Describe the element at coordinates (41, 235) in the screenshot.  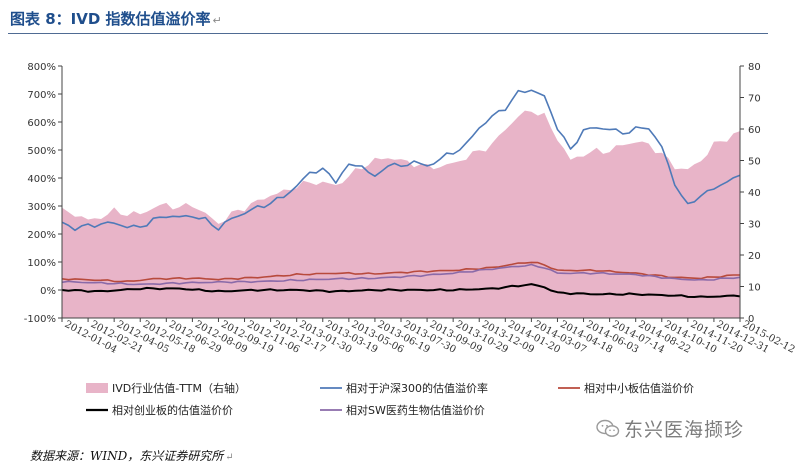
I see `y-left-tick-label: 200%` at that location.